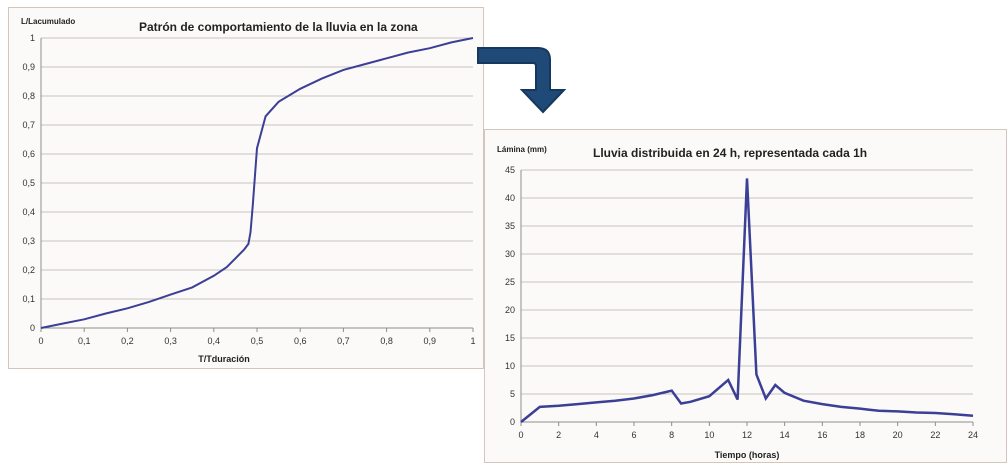  Describe the element at coordinates (510, 310) in the screenshot. I see `y-tick-label: 20` at that location.